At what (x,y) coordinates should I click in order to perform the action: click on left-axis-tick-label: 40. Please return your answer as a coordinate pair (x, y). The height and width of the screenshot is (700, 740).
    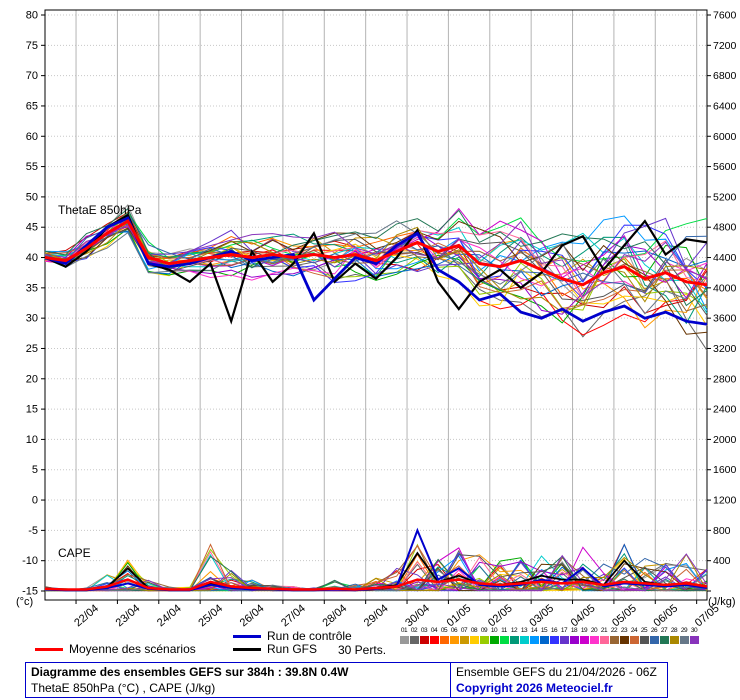
    Looking at the image, I should click on (32, 258).